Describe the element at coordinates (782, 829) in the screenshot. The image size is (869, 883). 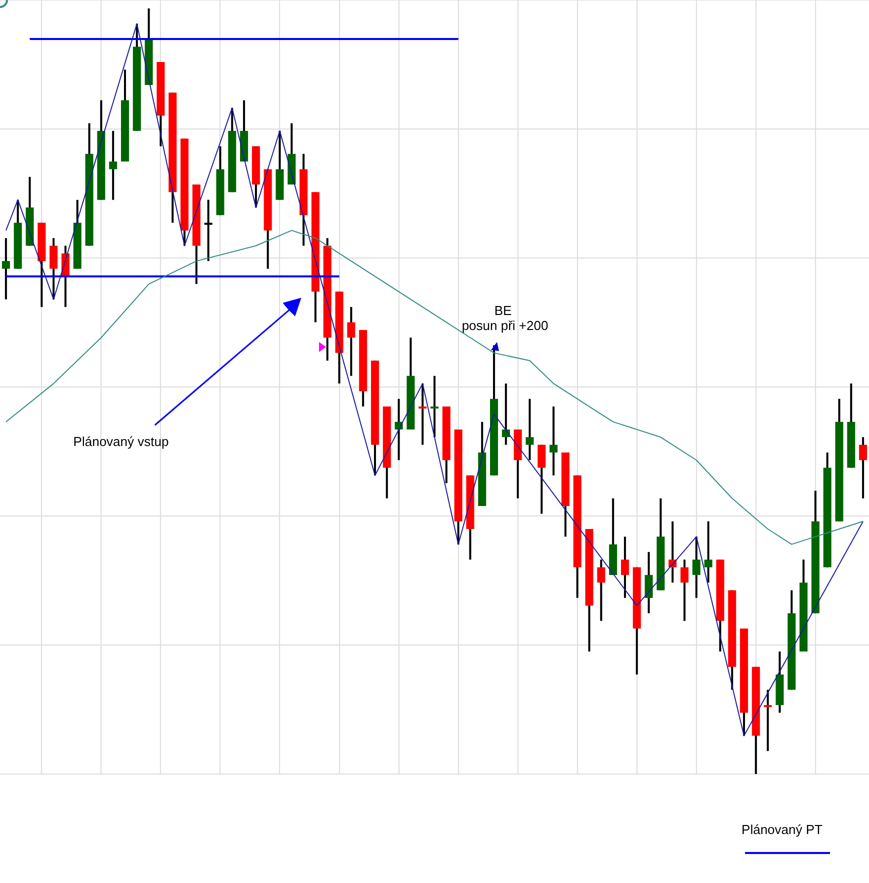
I see `text: Plánovaný PT` at that location.